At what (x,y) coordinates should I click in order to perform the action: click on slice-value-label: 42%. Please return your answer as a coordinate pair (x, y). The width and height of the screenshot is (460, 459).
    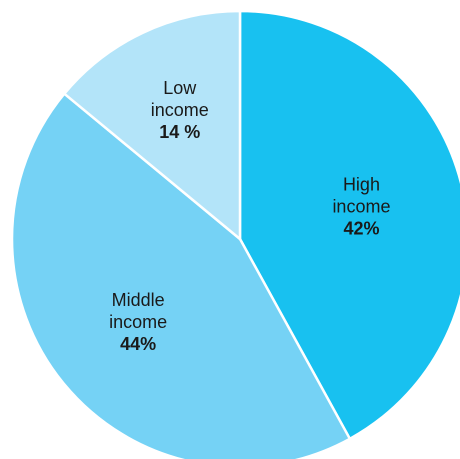
    Looking at the image, I should click on (361, 229).